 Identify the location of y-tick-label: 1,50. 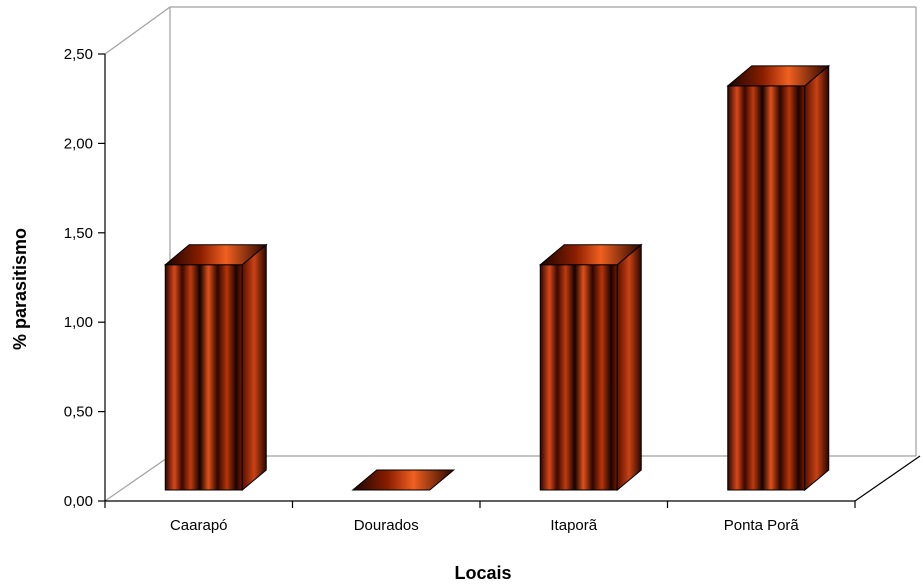
(78, 233).